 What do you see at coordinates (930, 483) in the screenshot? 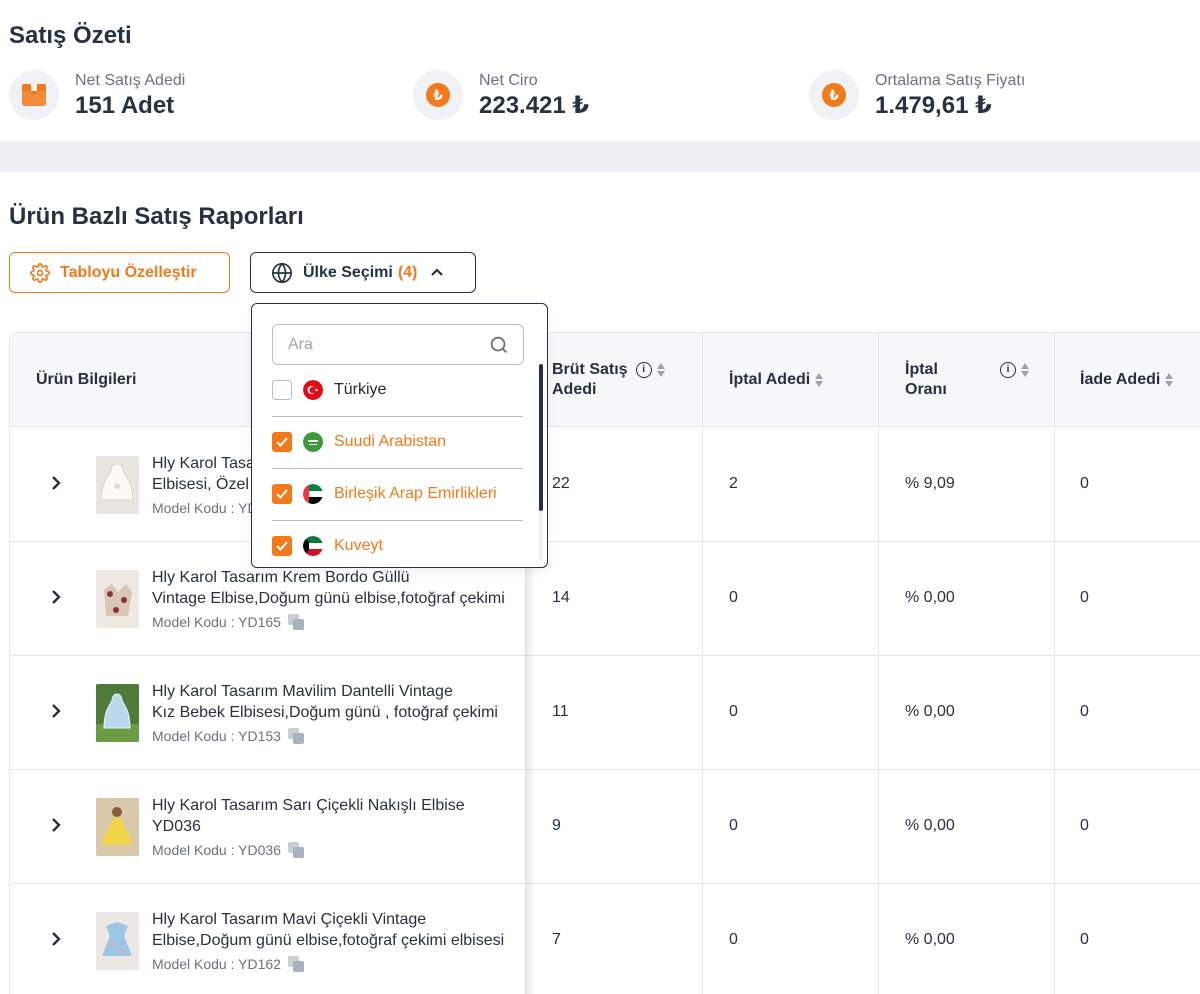
I see `cancel-rate-cell: % 9,09` at bounding box center [930, 483].